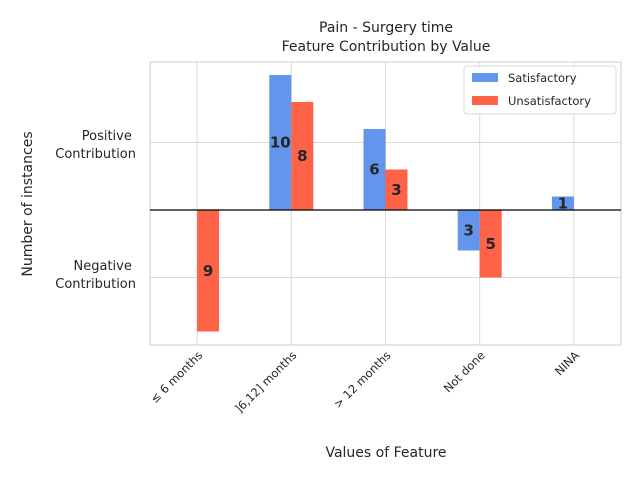  What do you see at coordinates (103, 266) in the screenshot?
I see `ytick-negative-line1: Negative` at bounding box center [103, 266].